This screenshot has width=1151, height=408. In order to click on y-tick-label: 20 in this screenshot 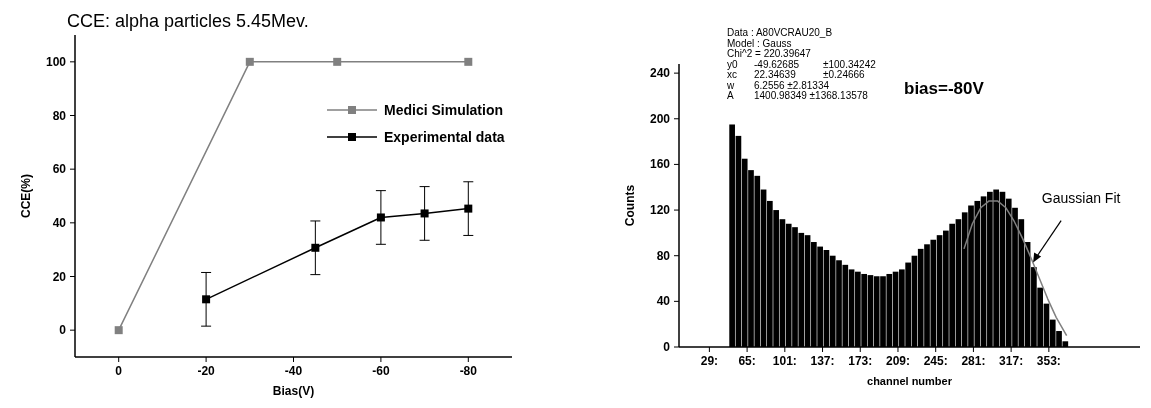, I will do `click(59, 276)`.